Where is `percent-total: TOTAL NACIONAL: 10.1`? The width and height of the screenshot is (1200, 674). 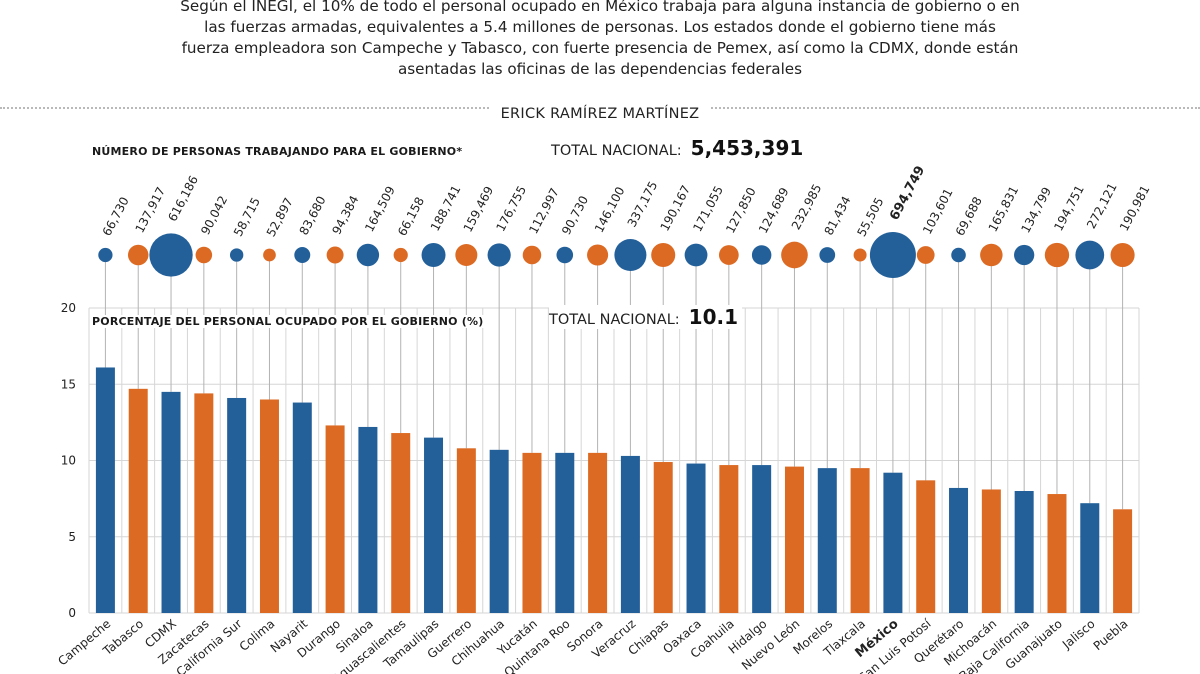
percent-total: TOTAL NACIONAL: 10.1 is located at coordinates (646, 317).